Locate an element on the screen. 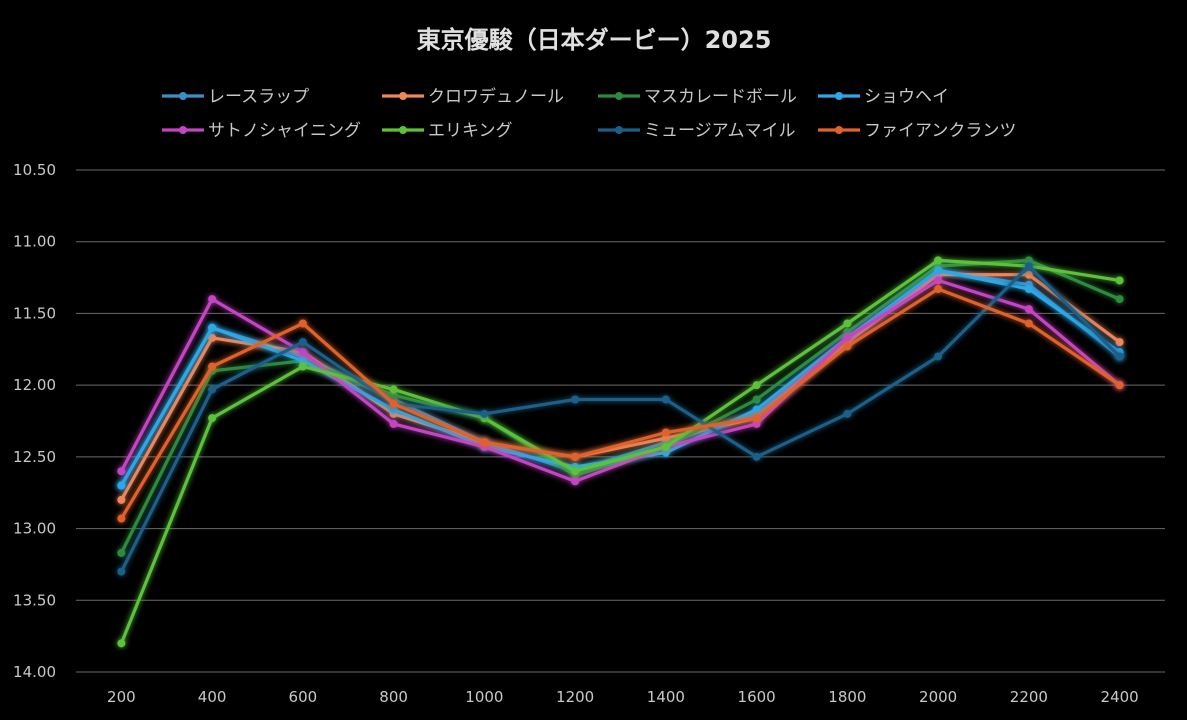 Image resolution: width=1187 pixels, height=720 pixels. legend-label: サトノシャイニング is located at coordinates (284, 131).